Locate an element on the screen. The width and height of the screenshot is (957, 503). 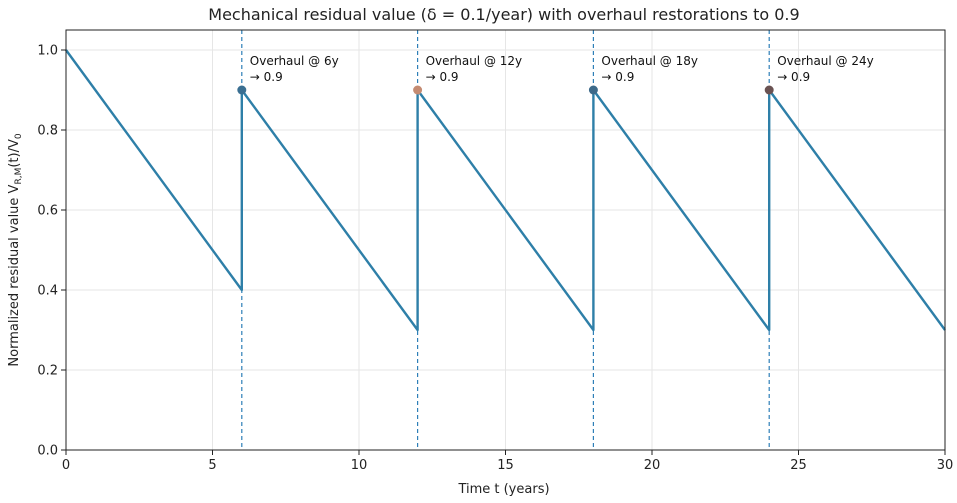
y-tick-label: 0.0 is located at coordinates (47, 451).